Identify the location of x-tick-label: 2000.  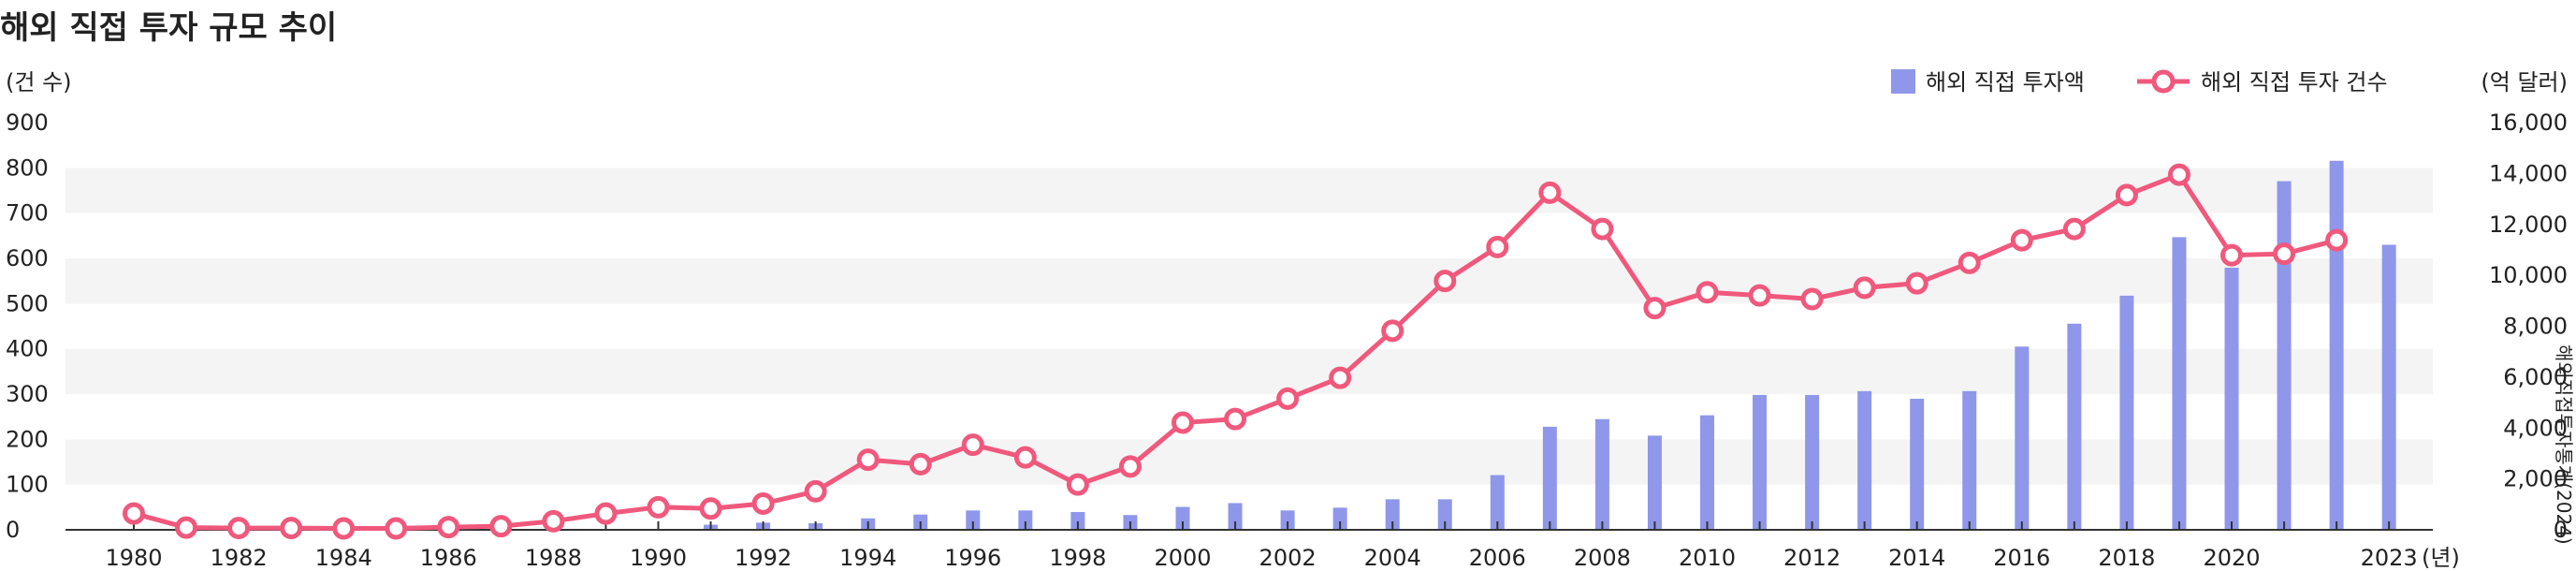
(1182, 558).